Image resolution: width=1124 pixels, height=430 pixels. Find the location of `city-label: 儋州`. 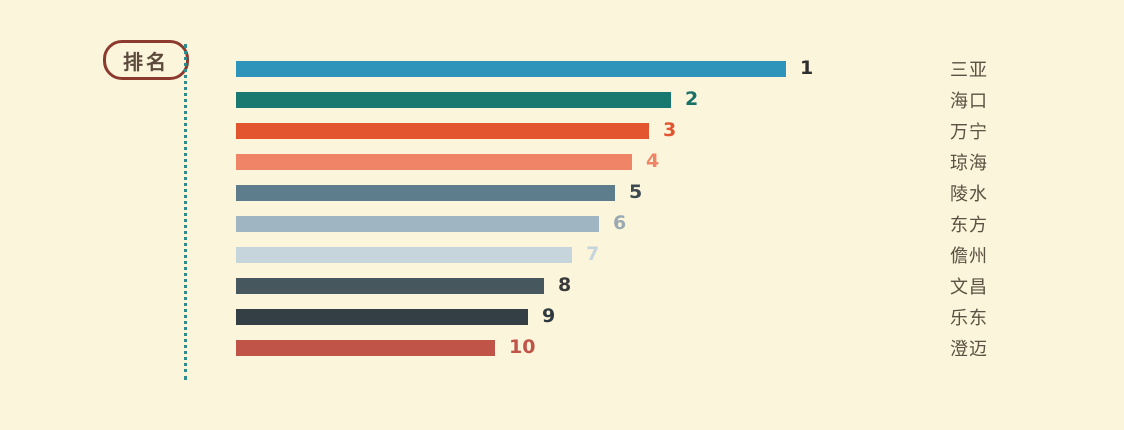

city-label: 儋州 is located at coordinates (969, 256).